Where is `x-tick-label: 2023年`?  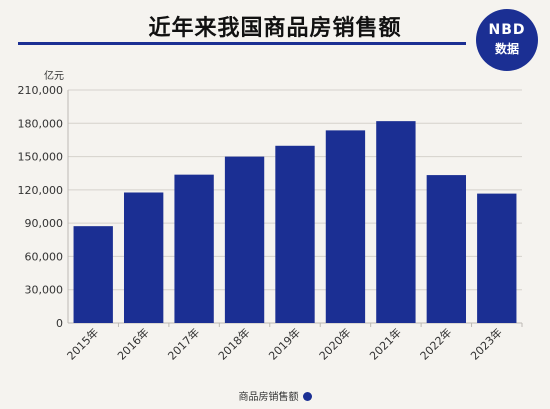
x-tick-label: 2023年 is located at coordinates (485, 343).